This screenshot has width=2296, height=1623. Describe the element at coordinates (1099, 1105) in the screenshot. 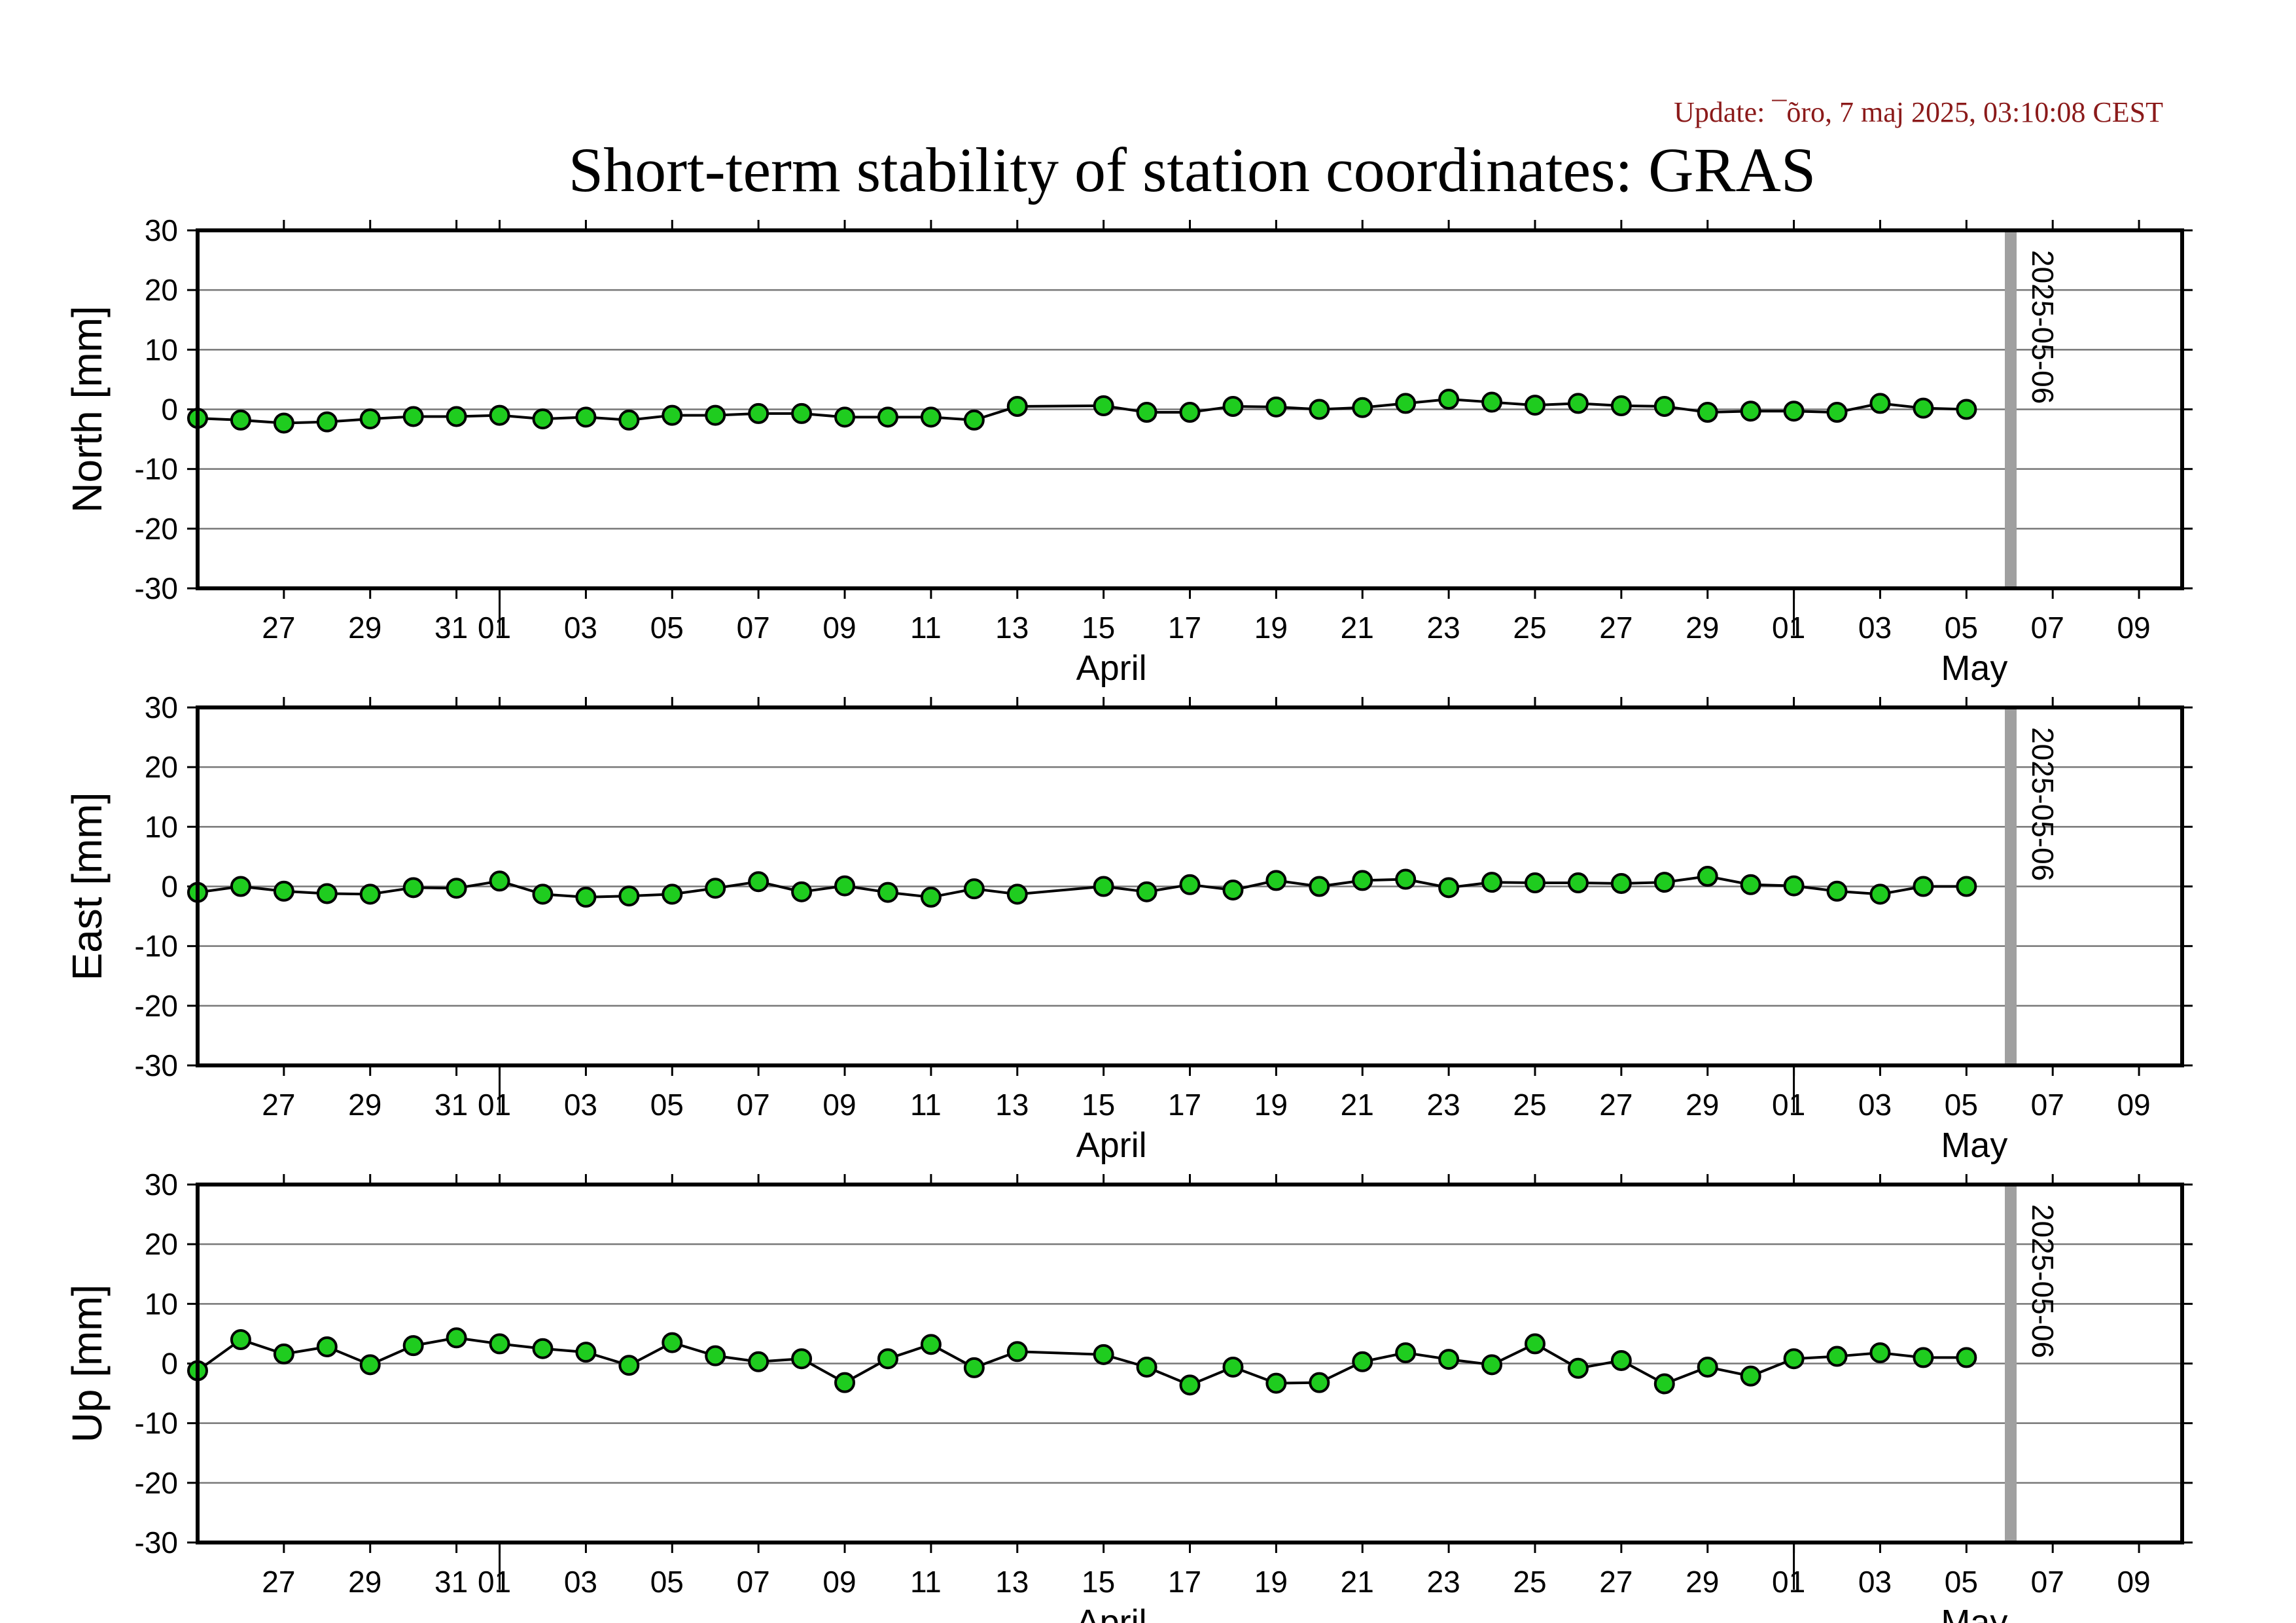

I see `x-tick-label: 15` at that location.